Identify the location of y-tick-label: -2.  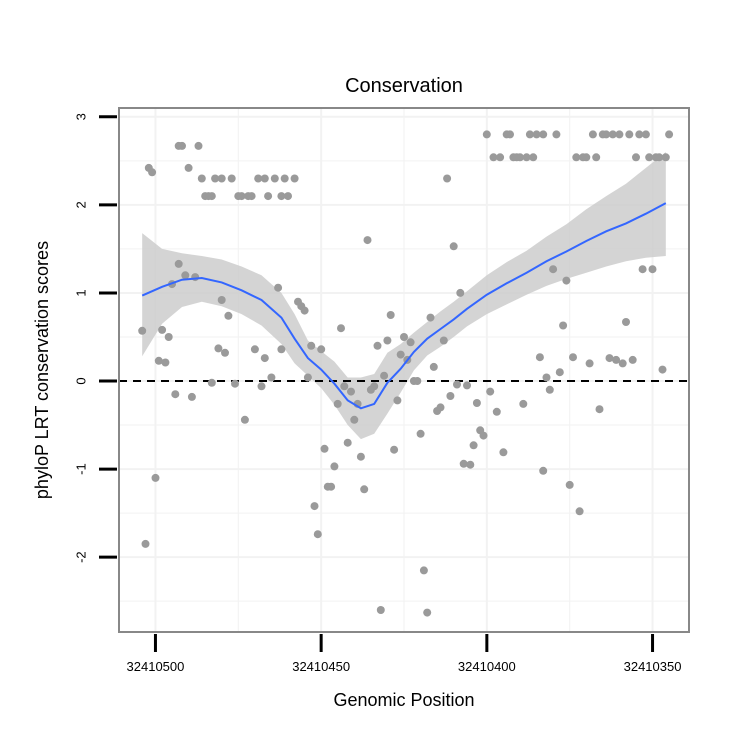
(80, 557).